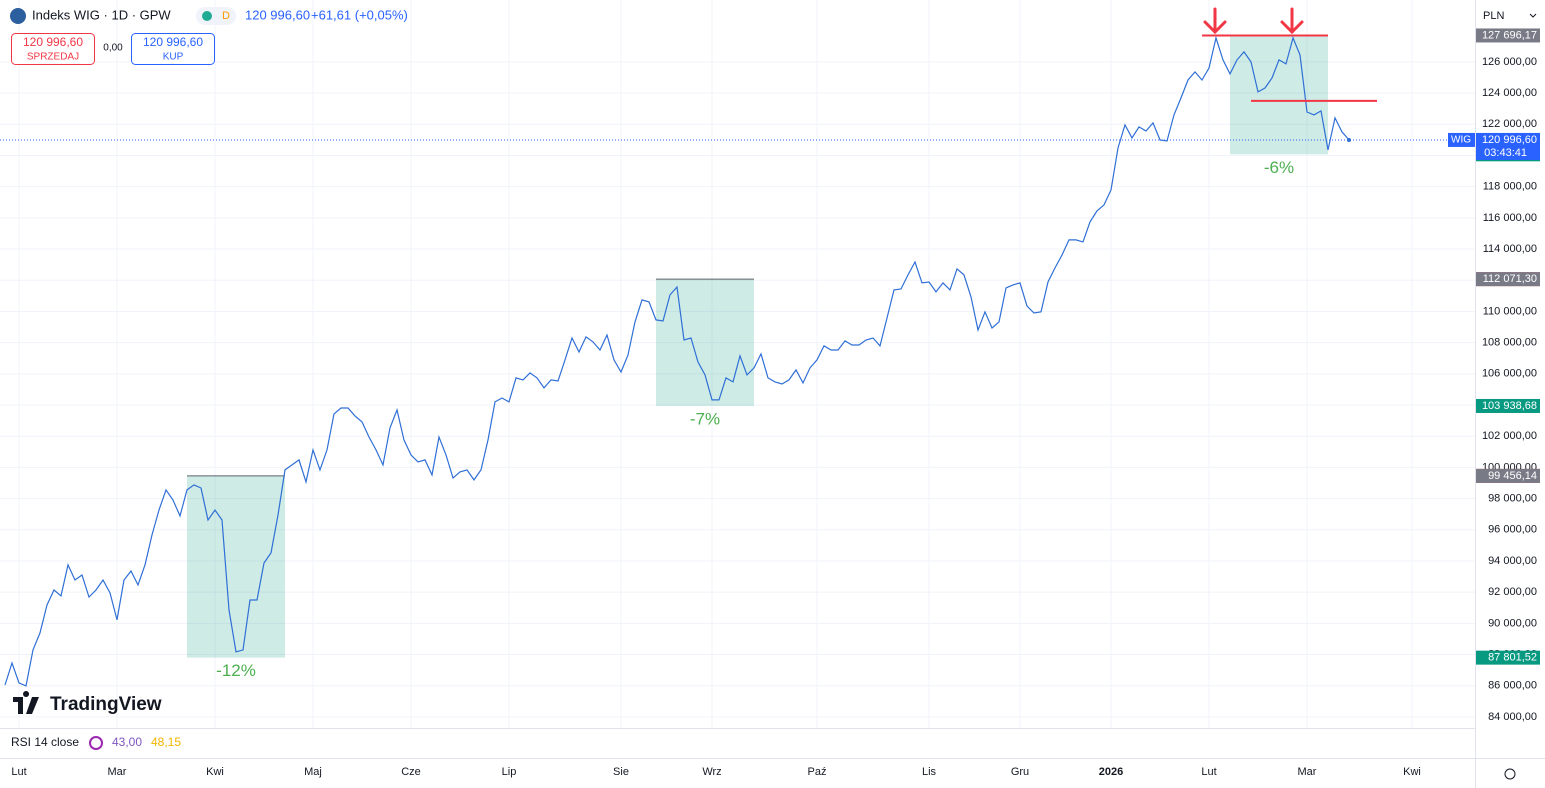 This screenshot has width=1545, height=788. Describe the element at coordinates (113, 48) in the screenshot. I see `spread: 0,00` at that location.